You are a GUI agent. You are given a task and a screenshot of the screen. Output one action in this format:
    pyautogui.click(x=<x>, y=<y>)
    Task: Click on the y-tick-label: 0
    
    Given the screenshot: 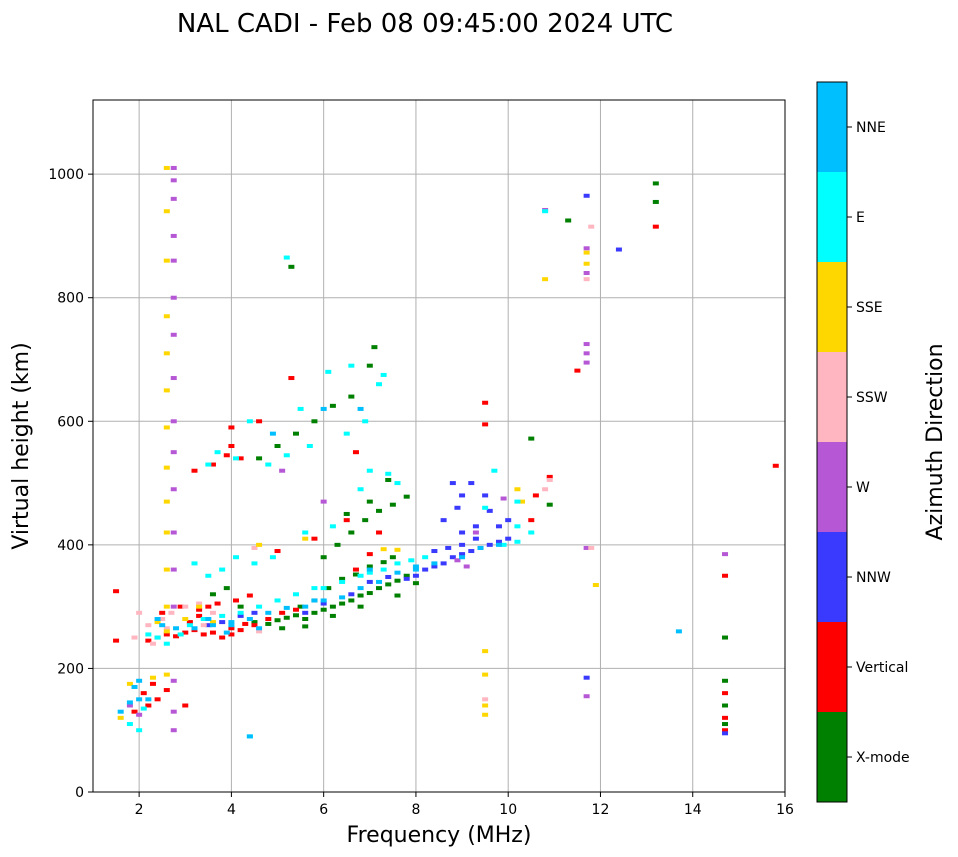 What is the action you would take?
    pyautogui.click(x=79, y=793)
    